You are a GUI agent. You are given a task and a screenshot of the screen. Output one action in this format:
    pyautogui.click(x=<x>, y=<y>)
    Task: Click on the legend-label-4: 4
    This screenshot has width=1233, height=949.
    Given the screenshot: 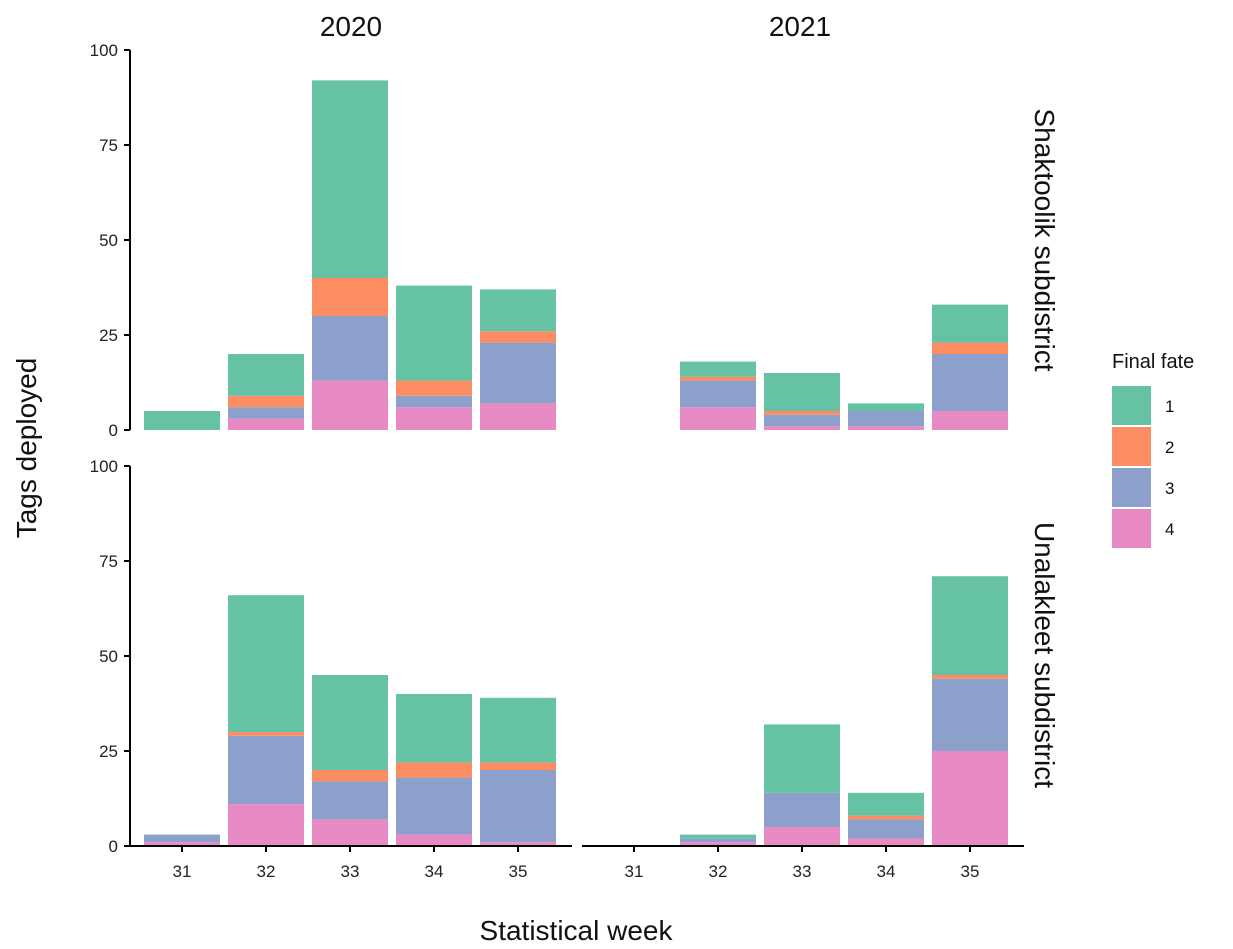 What is the action you would take?
    pyautogui.click(x=1169, y=529)
    